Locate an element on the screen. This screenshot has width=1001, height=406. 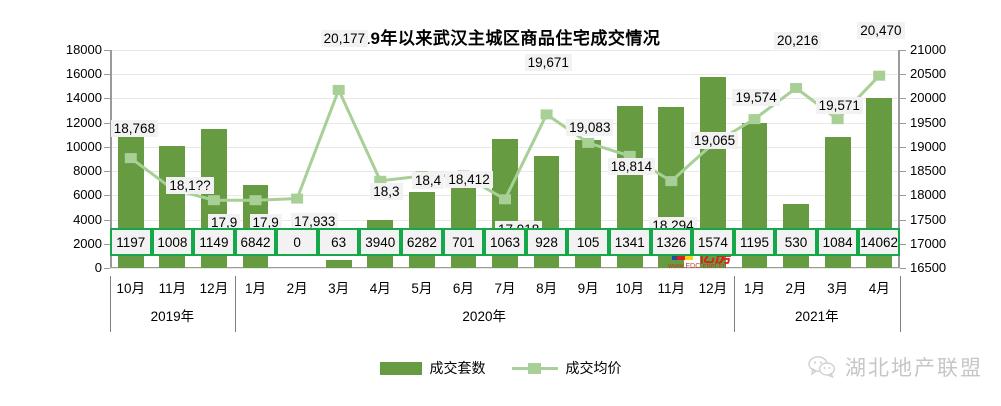
left-axis-tick-label: 0 is located at coordinates (98, 267).